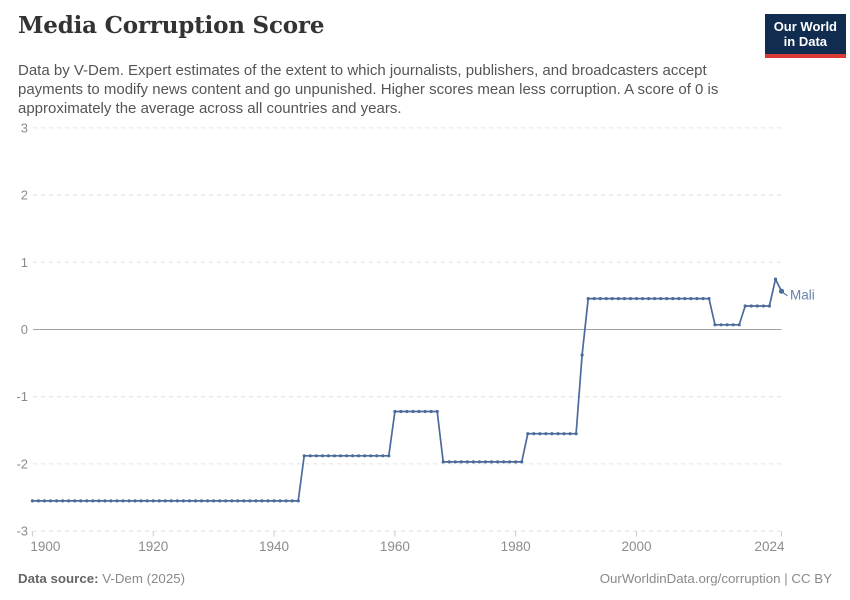 Image resolution: width=850 pixels, height=600 pixels. Describe the element at coordinates (101, 578) in the screenshot. I see `data-source: Data source: V-Dem (2025)` at that location.